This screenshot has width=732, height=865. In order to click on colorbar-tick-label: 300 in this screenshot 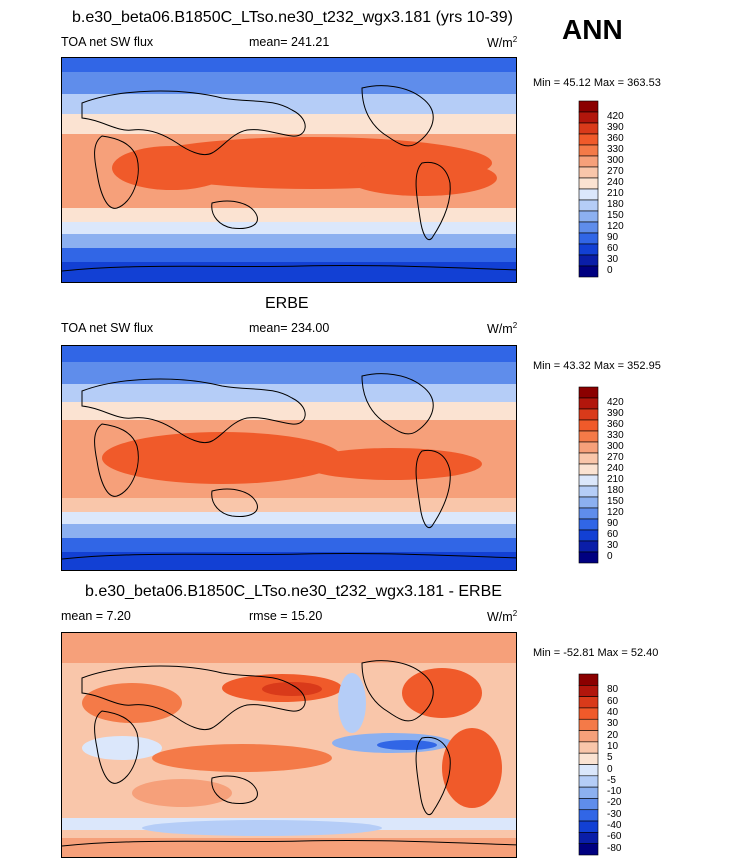, I will do `click(615, 160)`.